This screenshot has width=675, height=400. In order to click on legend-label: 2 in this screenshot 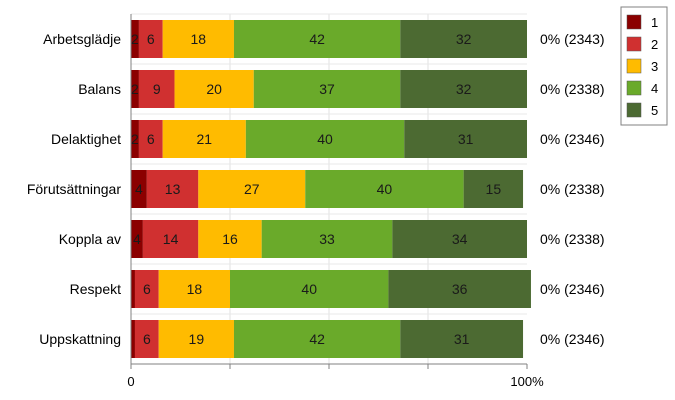, I will do `click(654, 44)`.